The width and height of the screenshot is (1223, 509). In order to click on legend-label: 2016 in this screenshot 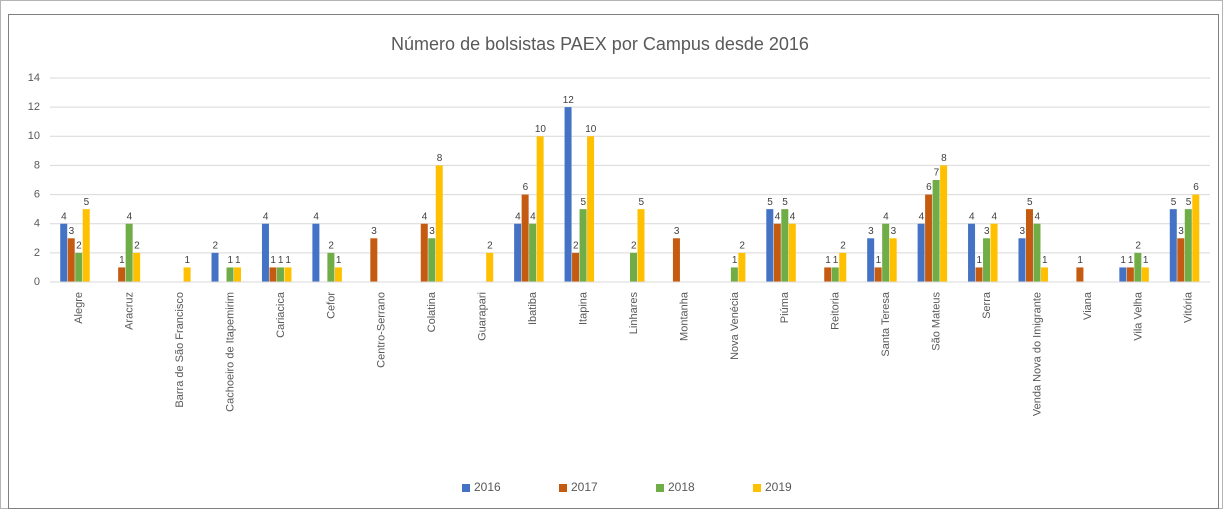, I will do `click(487, 487)`.